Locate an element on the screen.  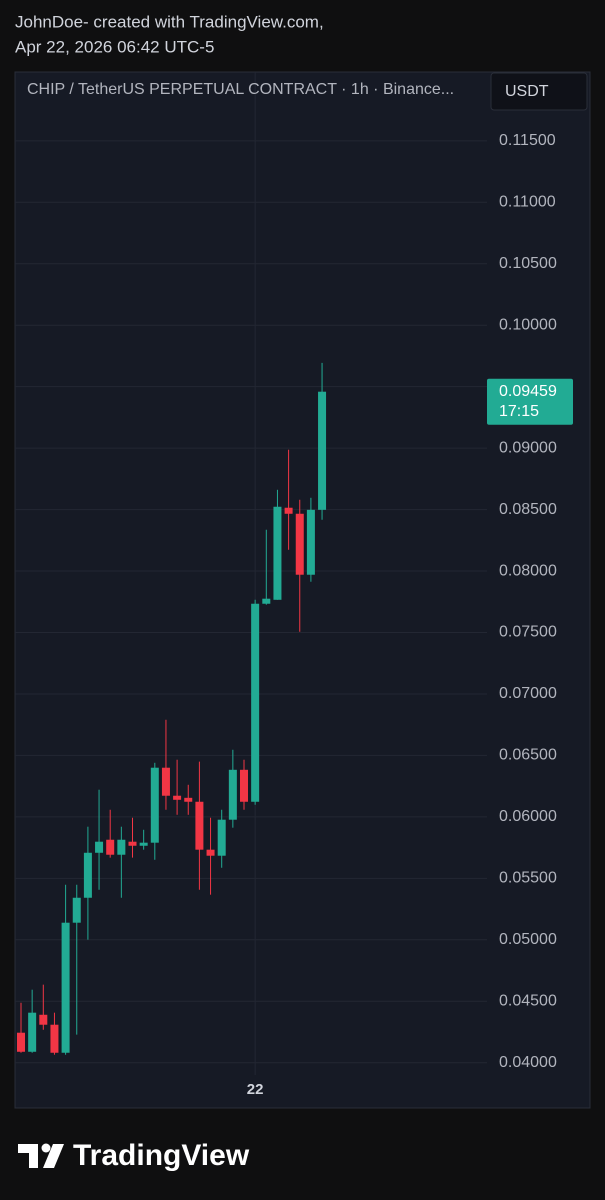
y-tick-label: 0.08000 is located at coordinates (528, 570).